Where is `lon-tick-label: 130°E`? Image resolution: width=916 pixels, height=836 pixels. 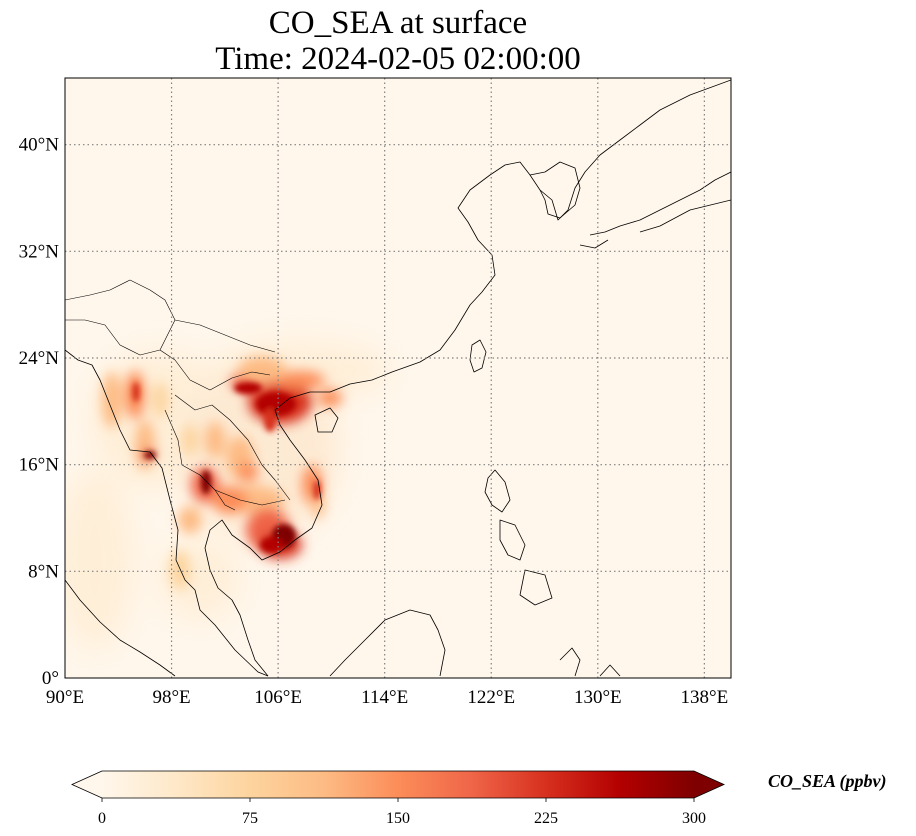
lon-tick-label: 130°E is located at coordinates (598, 697).